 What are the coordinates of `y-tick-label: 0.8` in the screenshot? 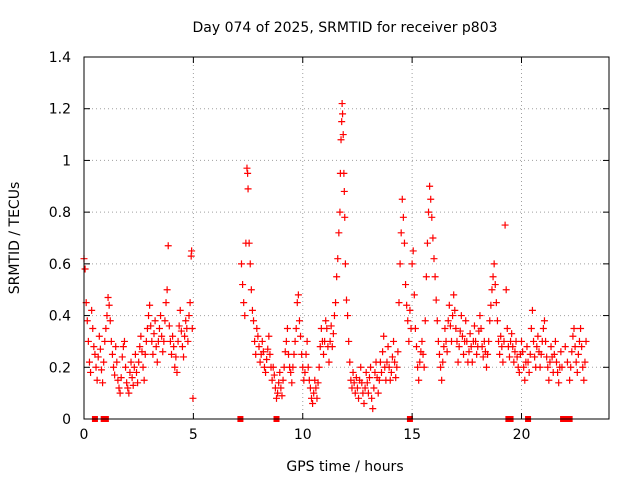 It's located at (60, 213).